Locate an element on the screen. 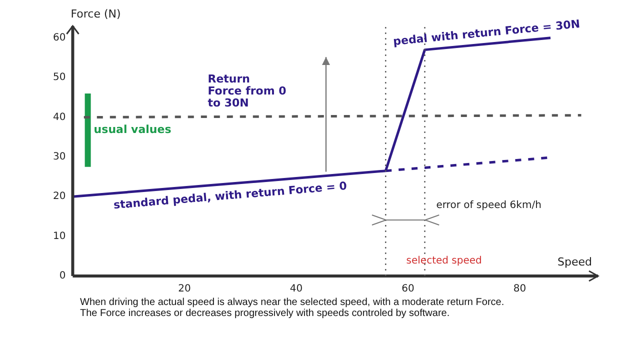 The width and height of the screenshot is (640, 342). y-axis-title: Force (N) is located at coordinates (95, 13).